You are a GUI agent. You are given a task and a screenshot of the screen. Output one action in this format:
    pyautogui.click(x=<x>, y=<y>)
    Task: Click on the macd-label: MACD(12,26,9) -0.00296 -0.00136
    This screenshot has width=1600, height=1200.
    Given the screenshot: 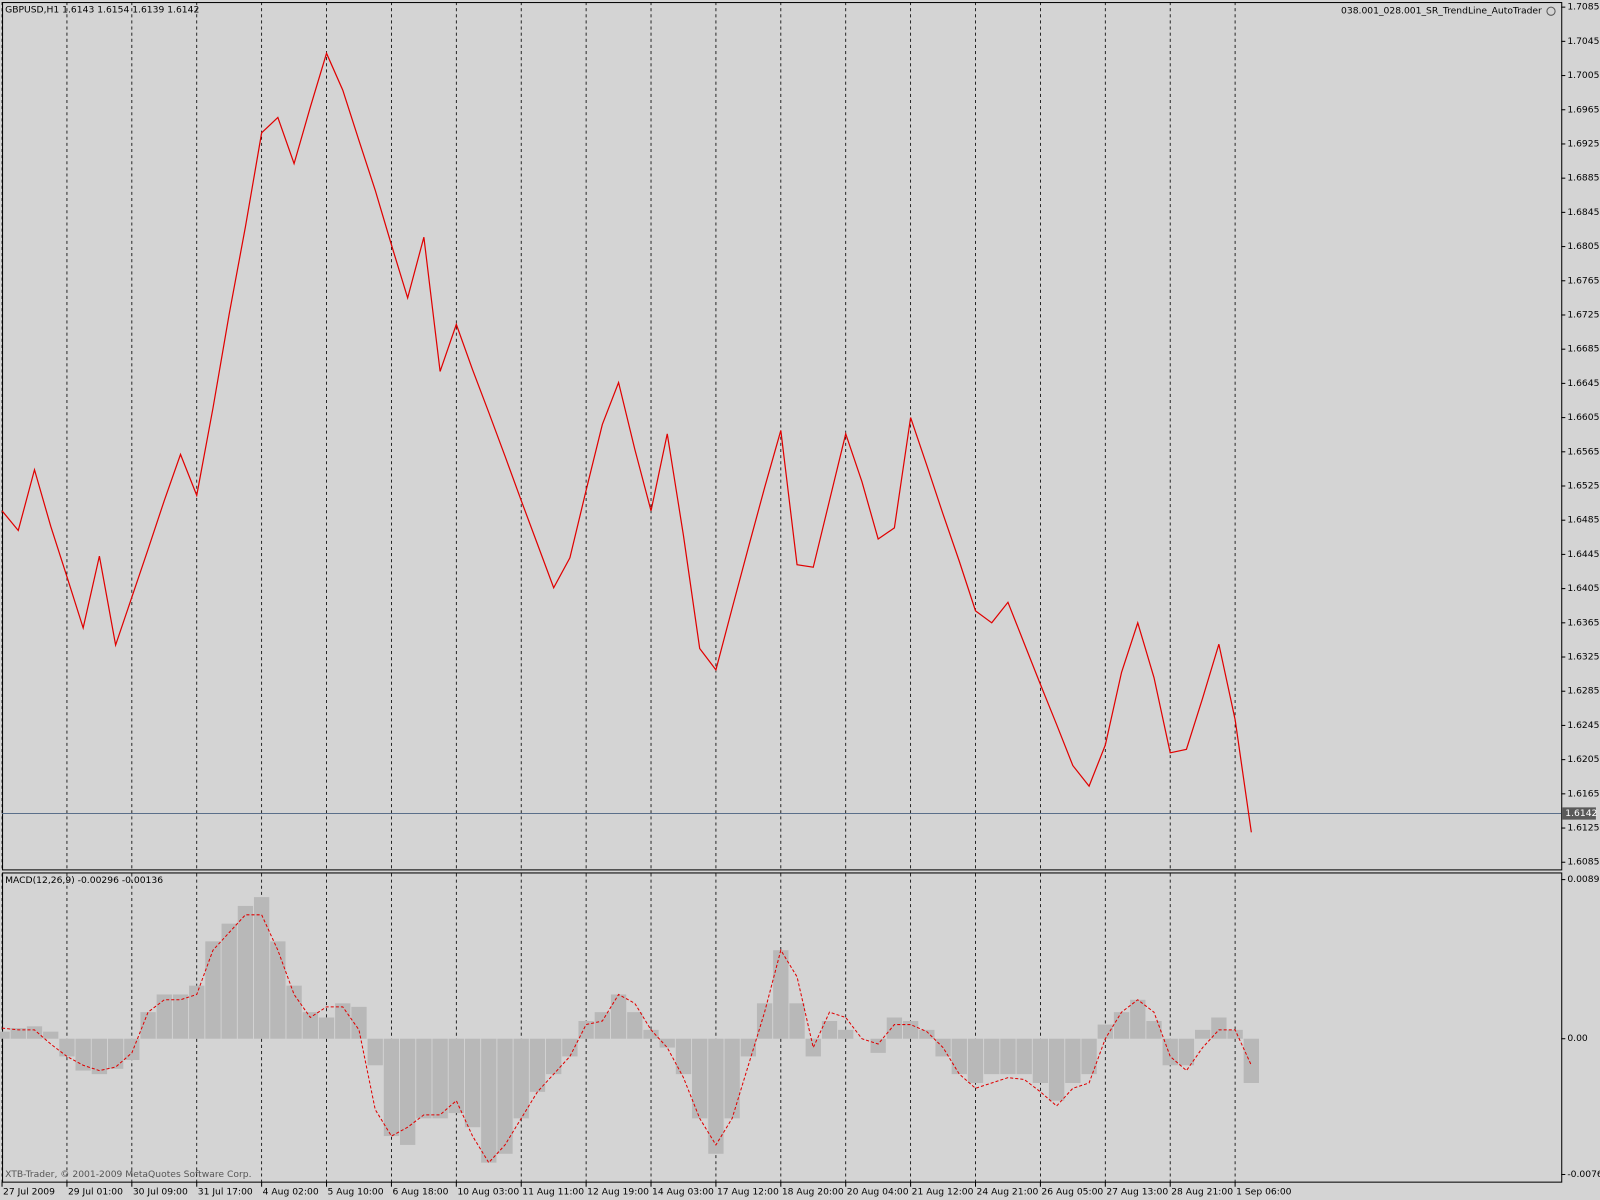 What is the action you would take?
    pyautogui.click(x=84, y=880)
    